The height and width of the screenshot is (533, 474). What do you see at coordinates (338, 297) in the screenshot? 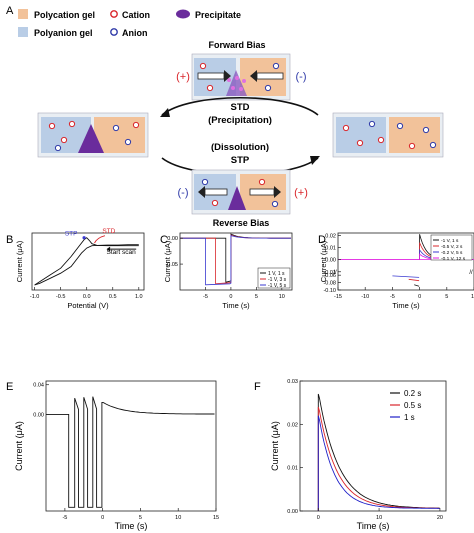
I see `x-tick-label: -15` at bounding box center [338, 297].